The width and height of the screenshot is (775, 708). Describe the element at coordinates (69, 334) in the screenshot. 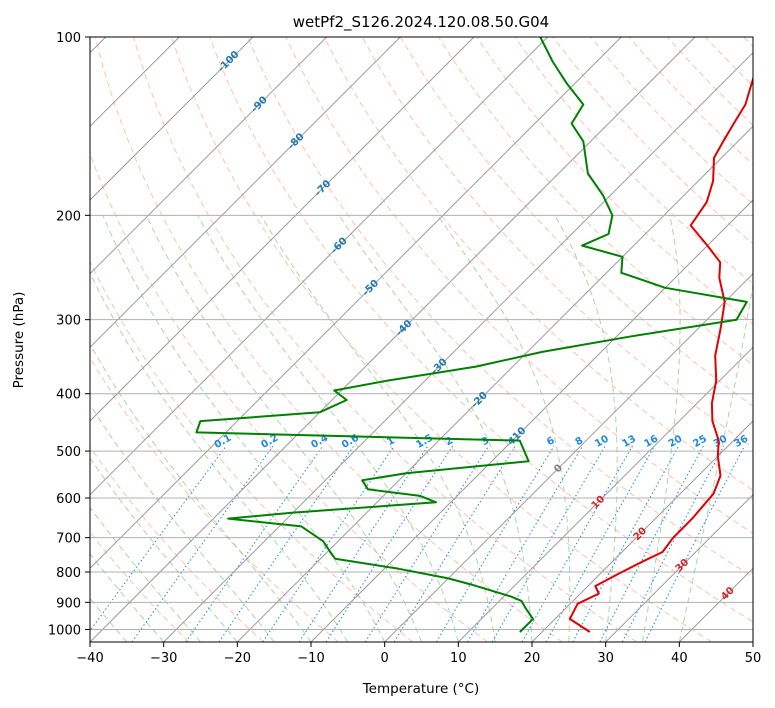

I see `y-axis-ticks: 100 200 300 400 500 600 700 800 900 1000` at that location.